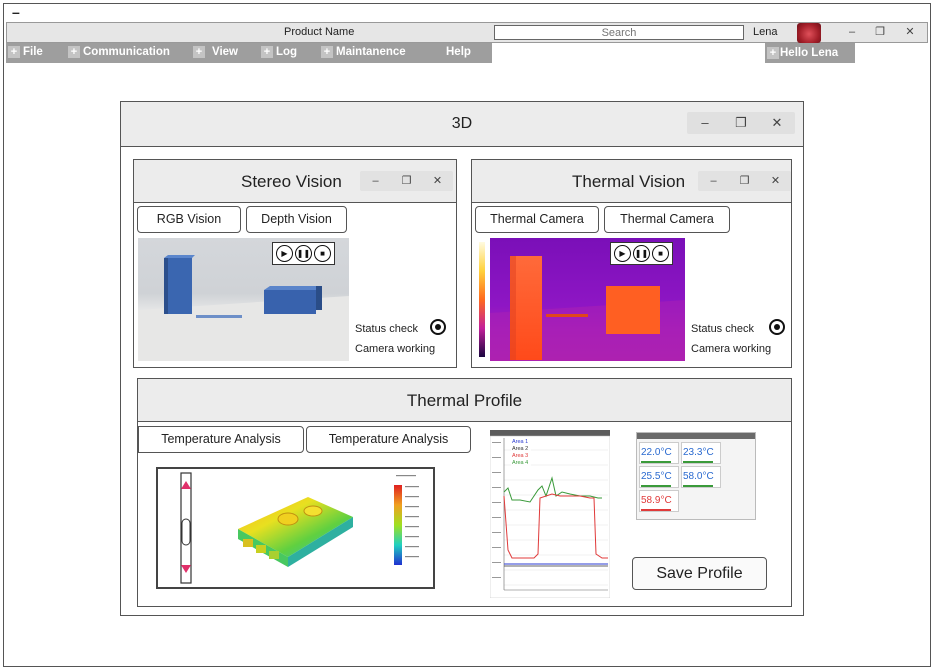 The image size is (935, 672). What do you see at coordinates (295, 528) in the screenshot?
I see `thermal-model-viewport` at bounding box center [295, 528].